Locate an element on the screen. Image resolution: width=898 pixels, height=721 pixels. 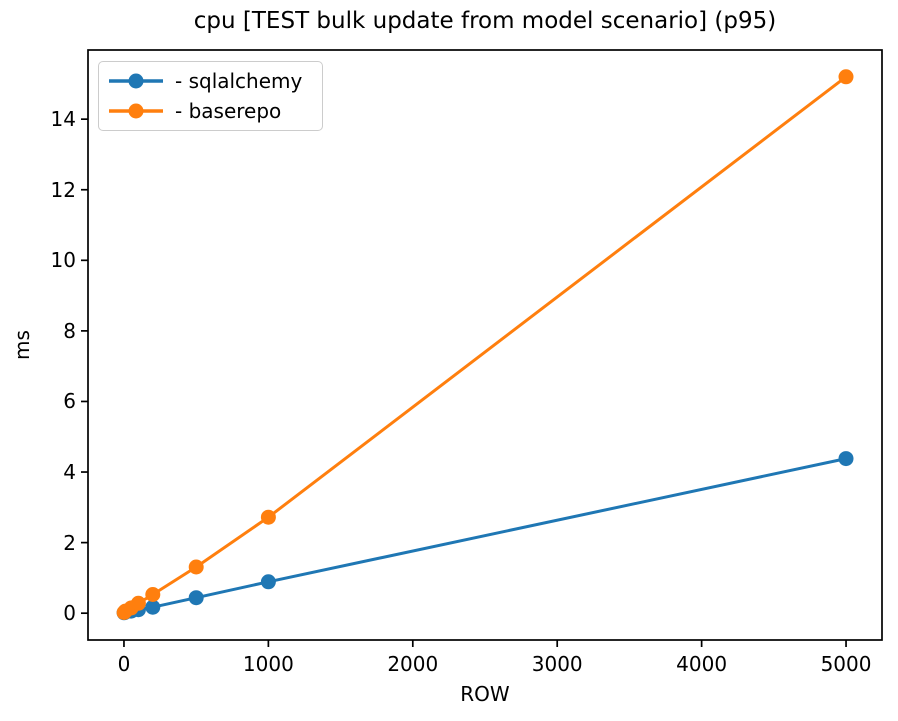
x-tick-label: 0 is located at coordinates (124, 664).